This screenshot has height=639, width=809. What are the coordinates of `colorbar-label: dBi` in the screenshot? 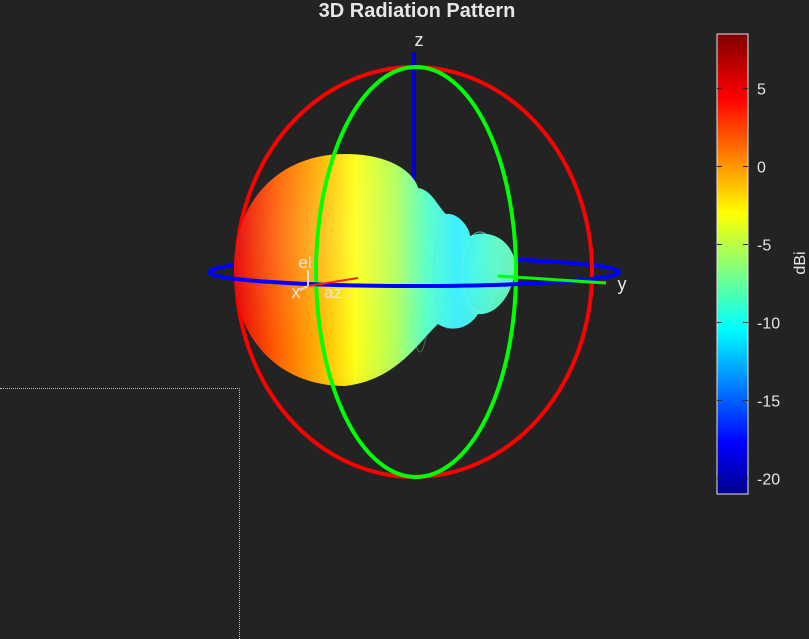 It's located at (800, 262).